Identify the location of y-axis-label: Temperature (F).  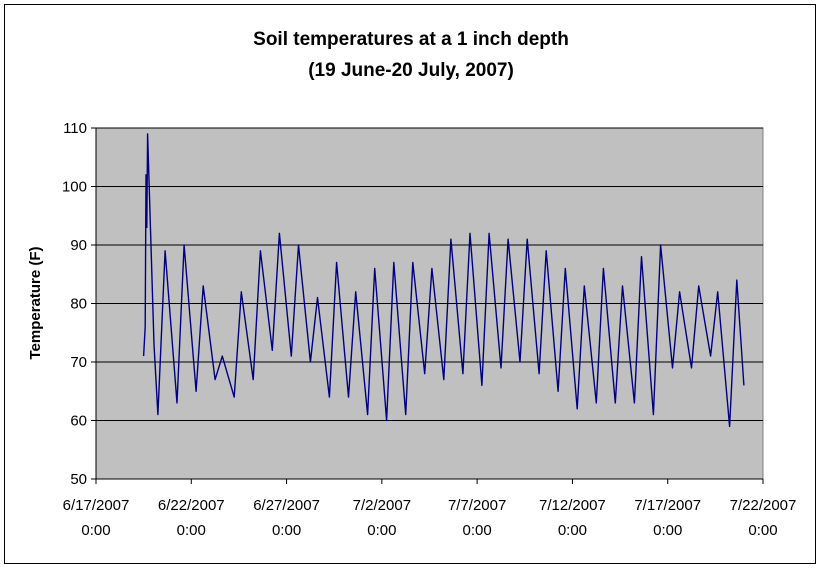
(35, 302).